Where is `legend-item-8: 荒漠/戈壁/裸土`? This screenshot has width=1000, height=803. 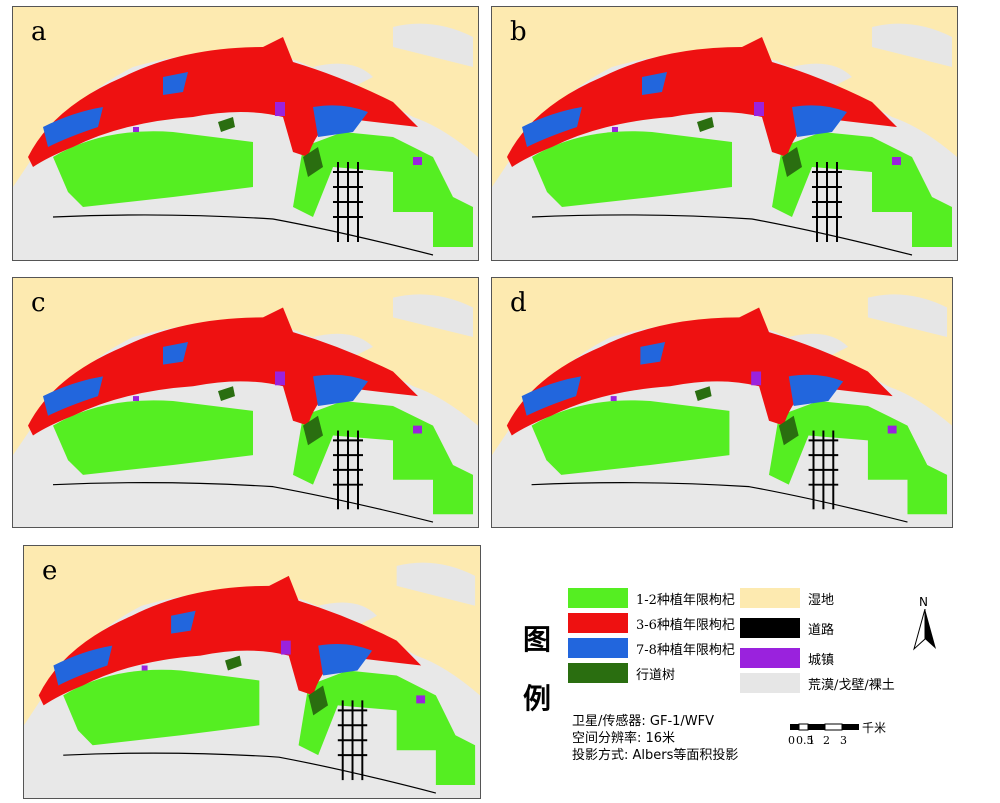
legend-item-8: 荒漠/戈壁/裸土 is located at coordinates (817, 683).